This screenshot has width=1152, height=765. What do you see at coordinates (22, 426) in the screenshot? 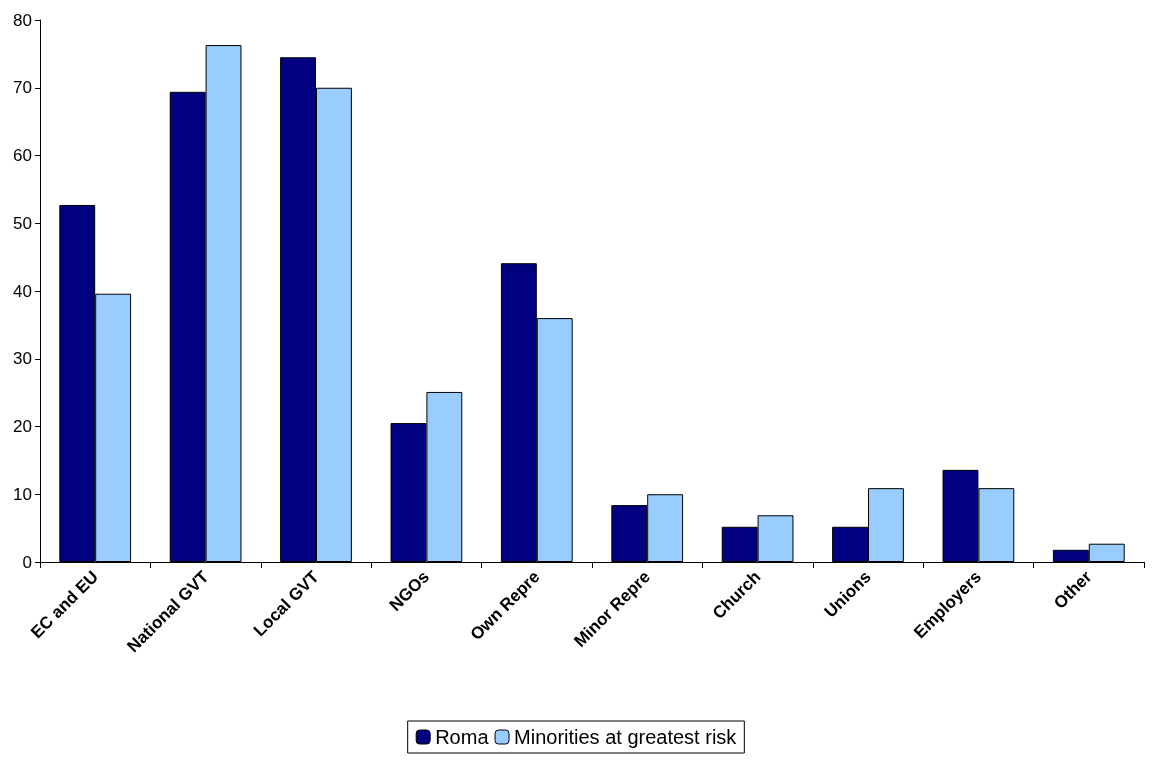
I see `y-tick-label: 20` at bounding box center [22, 426].